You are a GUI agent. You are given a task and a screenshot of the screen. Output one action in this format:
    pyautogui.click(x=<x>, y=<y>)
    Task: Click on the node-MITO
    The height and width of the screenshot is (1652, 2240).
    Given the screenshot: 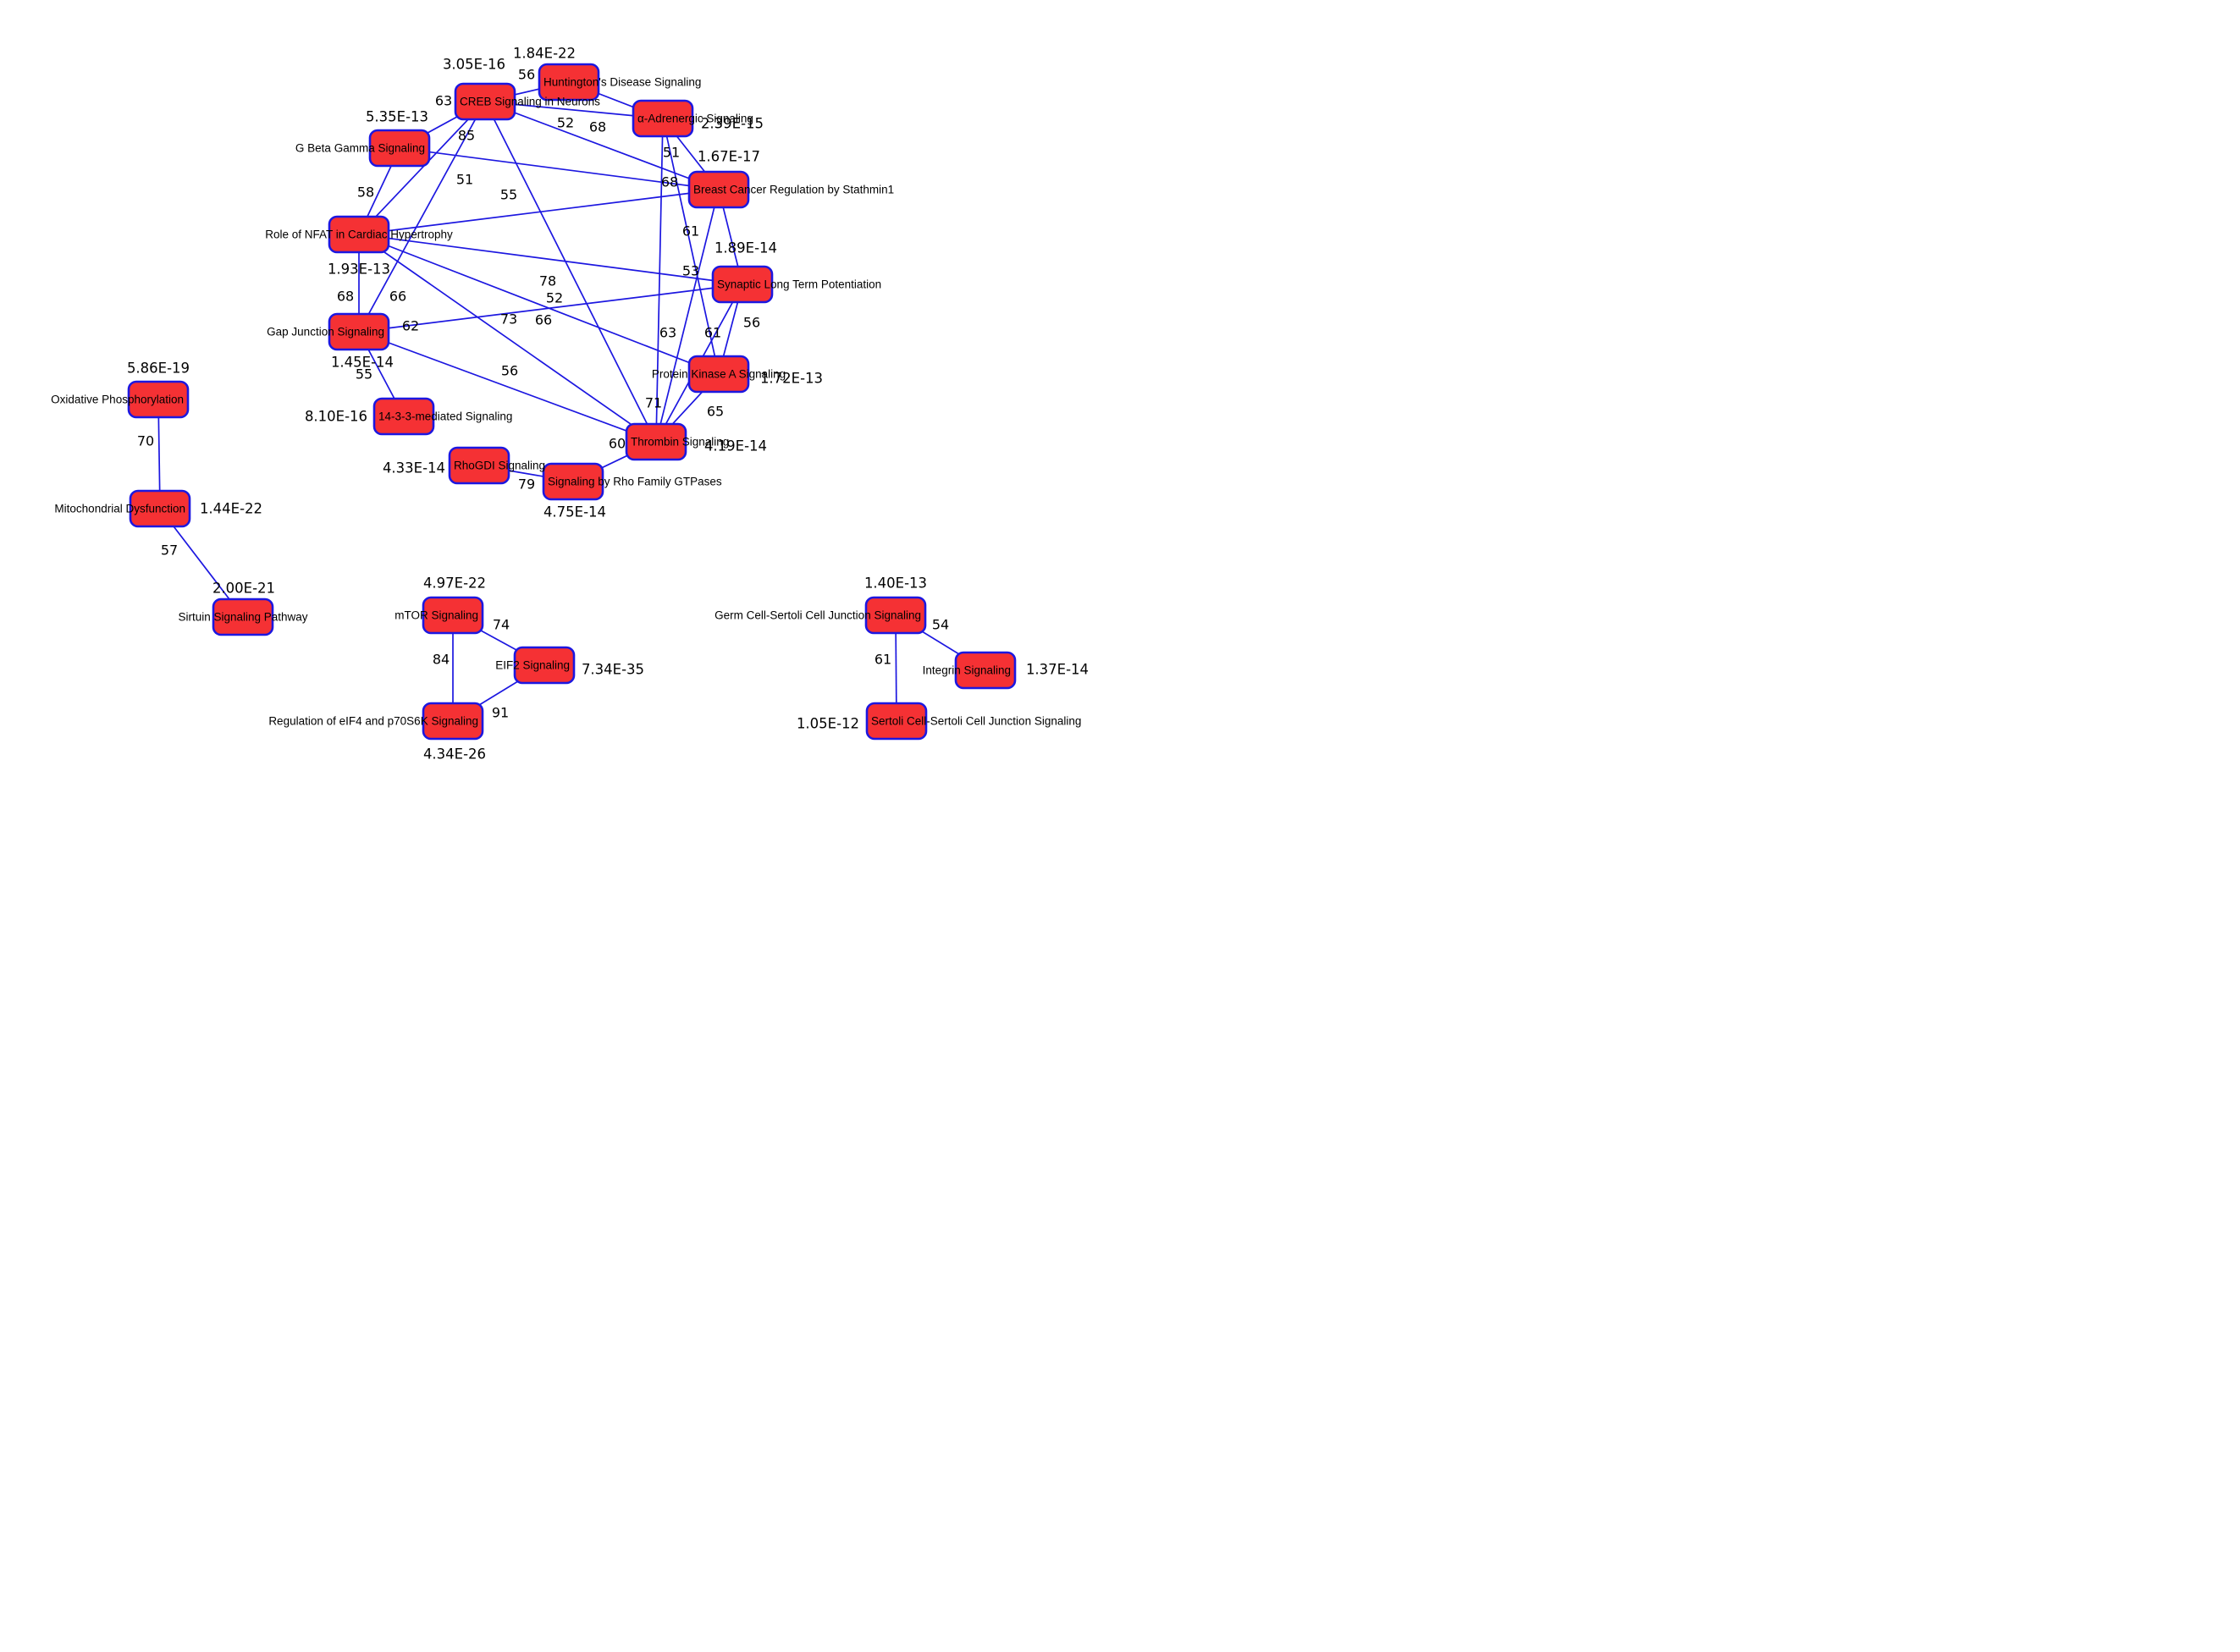 What is the action you would take?
    pyautogui.click(x=160, y=508)
    